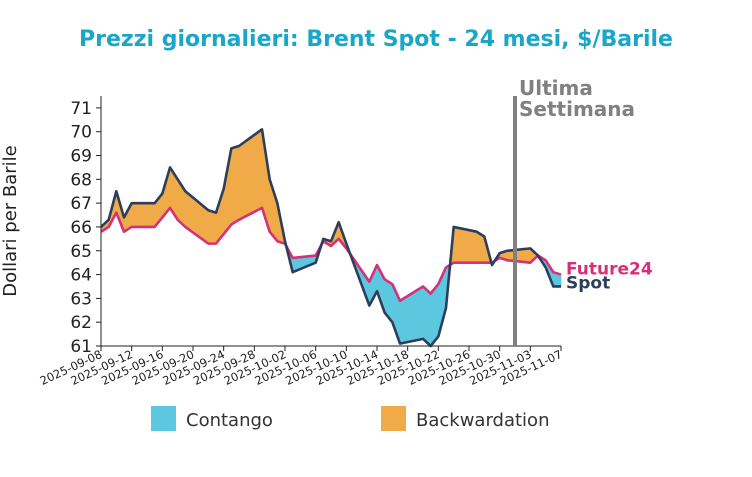 The height and width of the screenshot is (477, 752). I want to click on series-label-future24: Future24, so click(609, 270).